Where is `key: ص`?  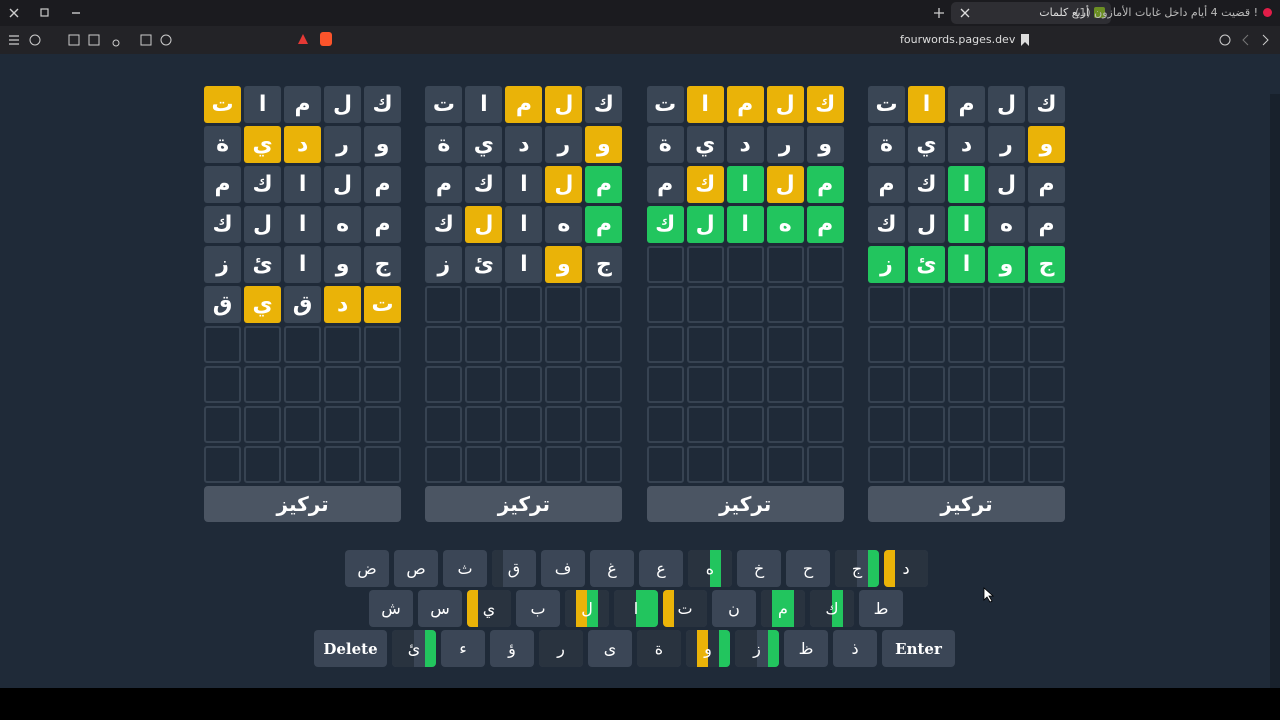
key: ص is located at coordinates (416, 568).